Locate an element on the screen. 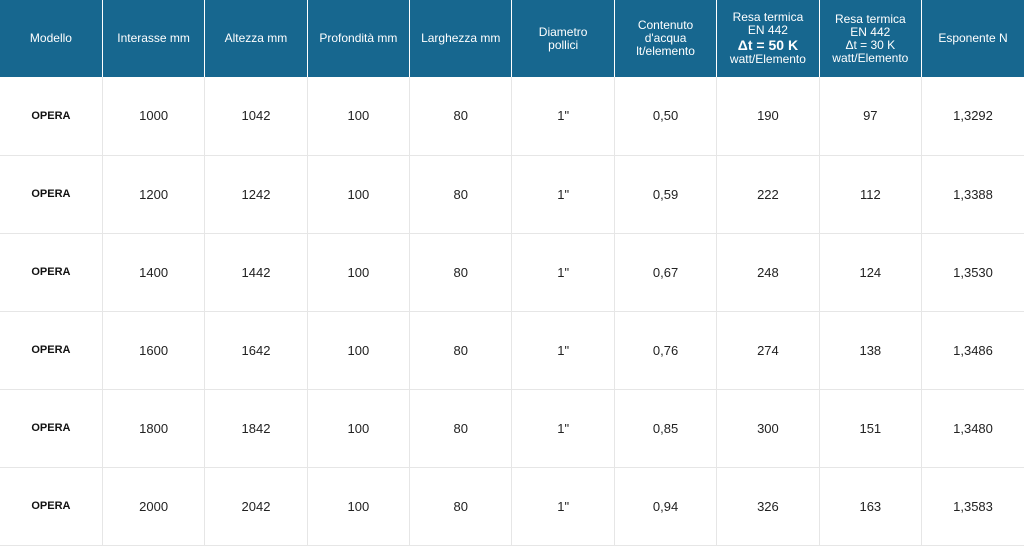 This screenshot has height=546, width=1024. cell-resa-30: 112 is located at coordinates (870, 194).